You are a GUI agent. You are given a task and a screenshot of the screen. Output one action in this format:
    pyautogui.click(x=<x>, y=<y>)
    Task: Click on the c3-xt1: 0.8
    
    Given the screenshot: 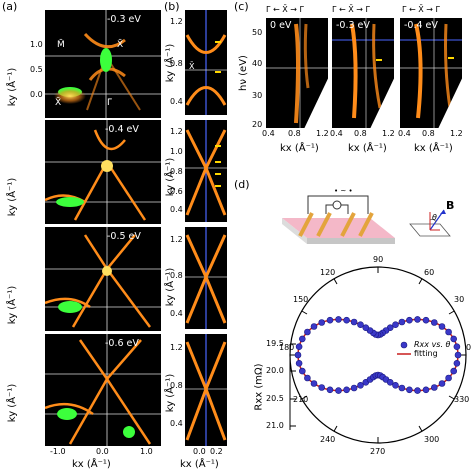 What is the action you would take?
    pyautogui.click(x=428, y=133)
    